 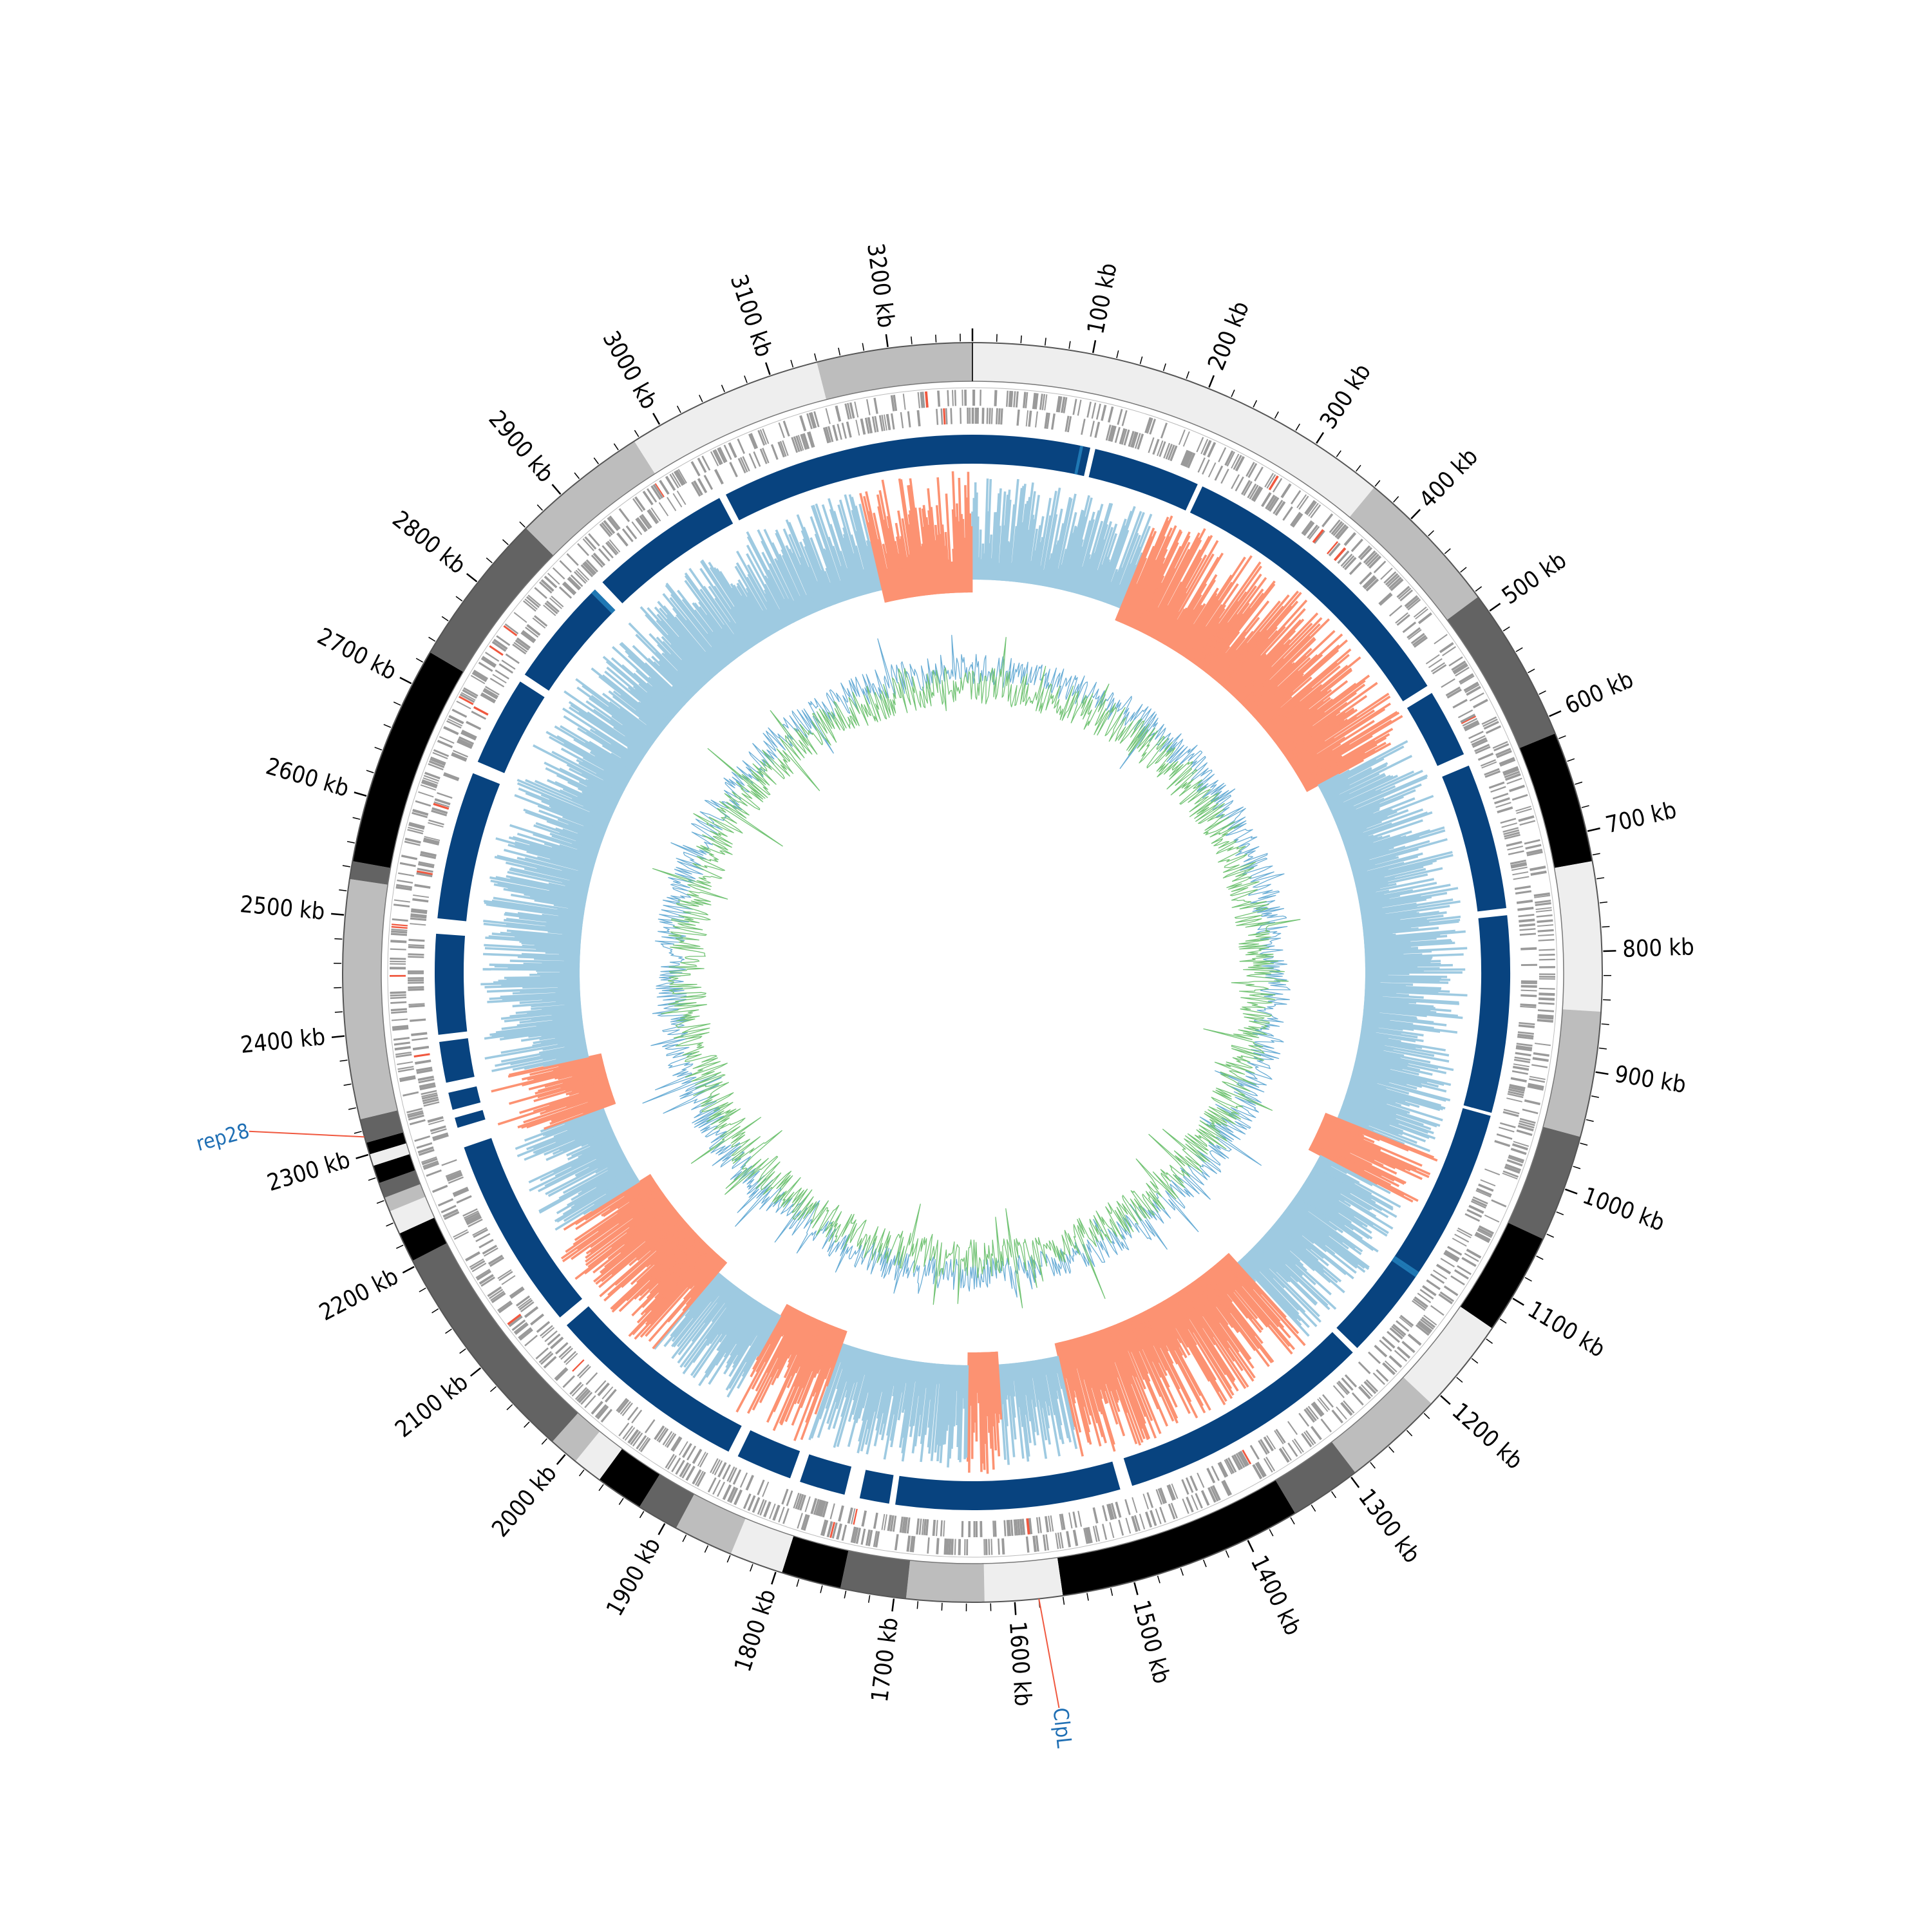 I want to click on gene-rna, so click(x=398, y=975).